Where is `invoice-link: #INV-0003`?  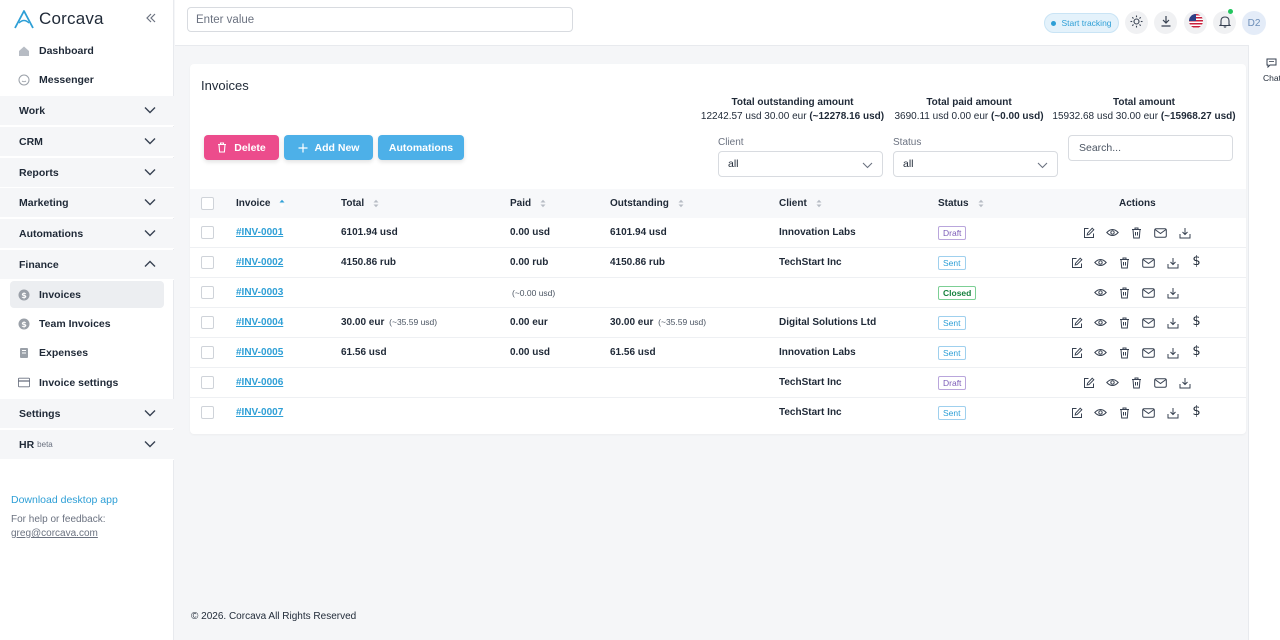
invoice-link: #INV-0003 is located at coordinates (260, 292).